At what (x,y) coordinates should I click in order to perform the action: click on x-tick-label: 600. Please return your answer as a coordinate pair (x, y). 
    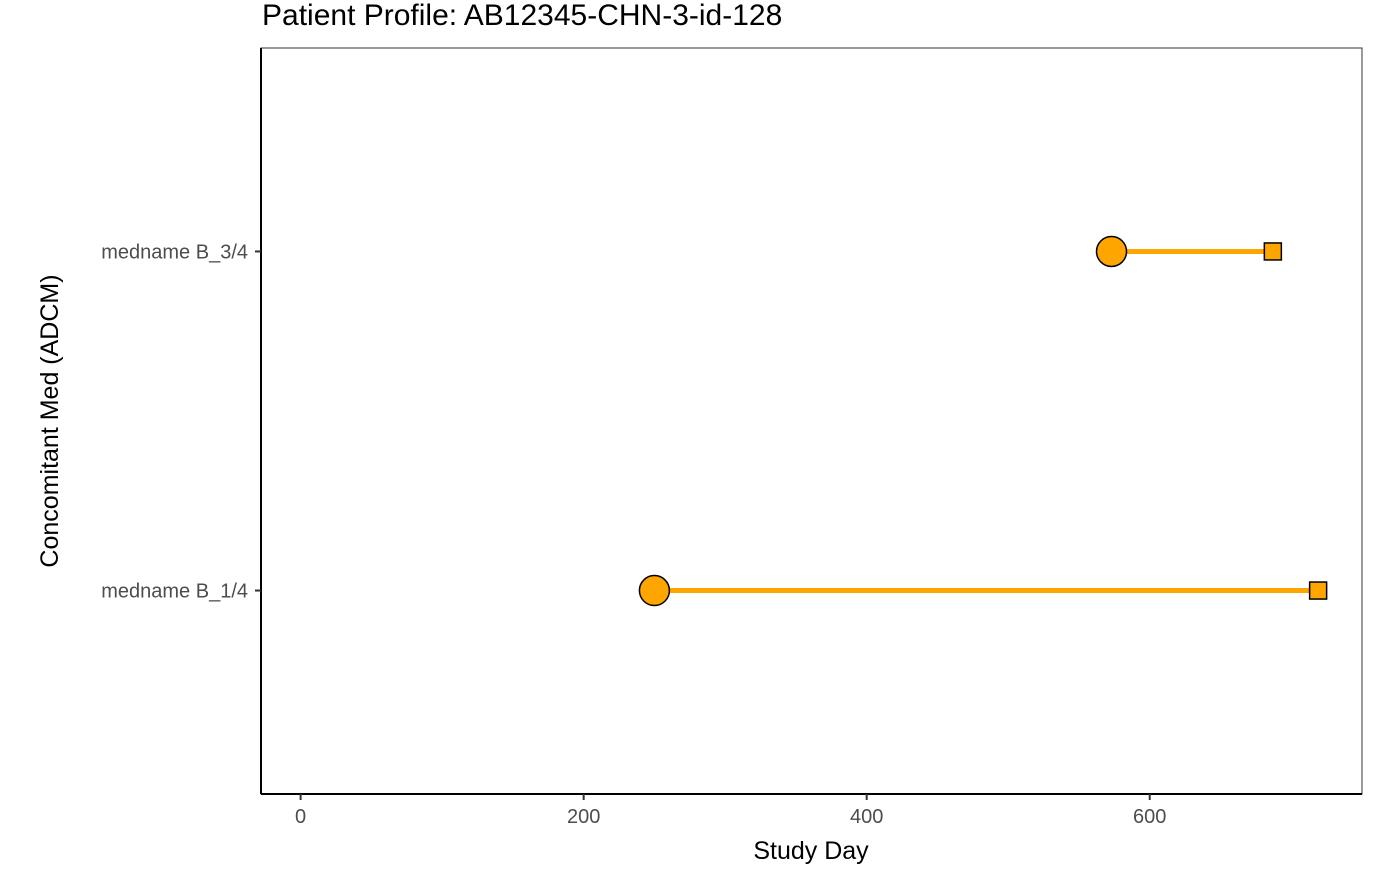
    Looking at the image, I should click on (1149, 817).